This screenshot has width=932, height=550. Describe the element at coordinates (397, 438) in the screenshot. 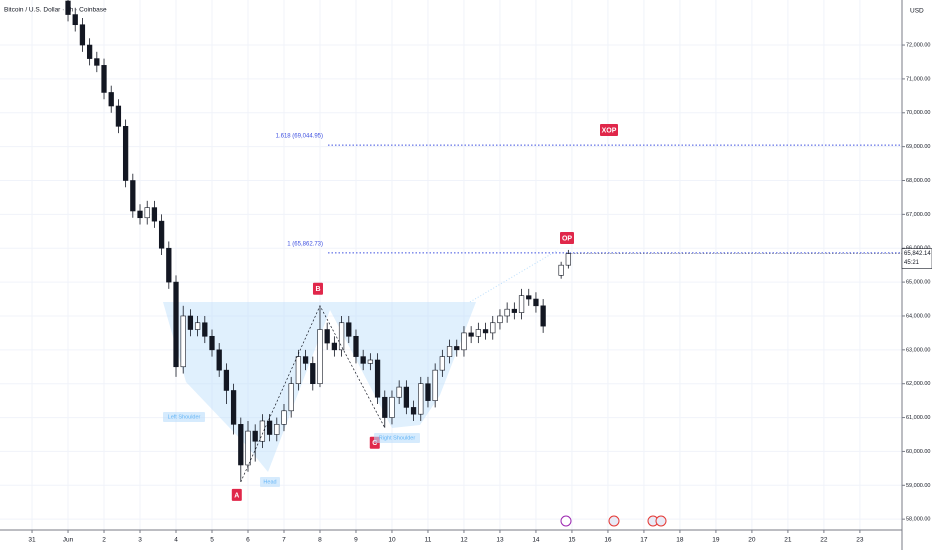

I see `shape-tag` at that location.